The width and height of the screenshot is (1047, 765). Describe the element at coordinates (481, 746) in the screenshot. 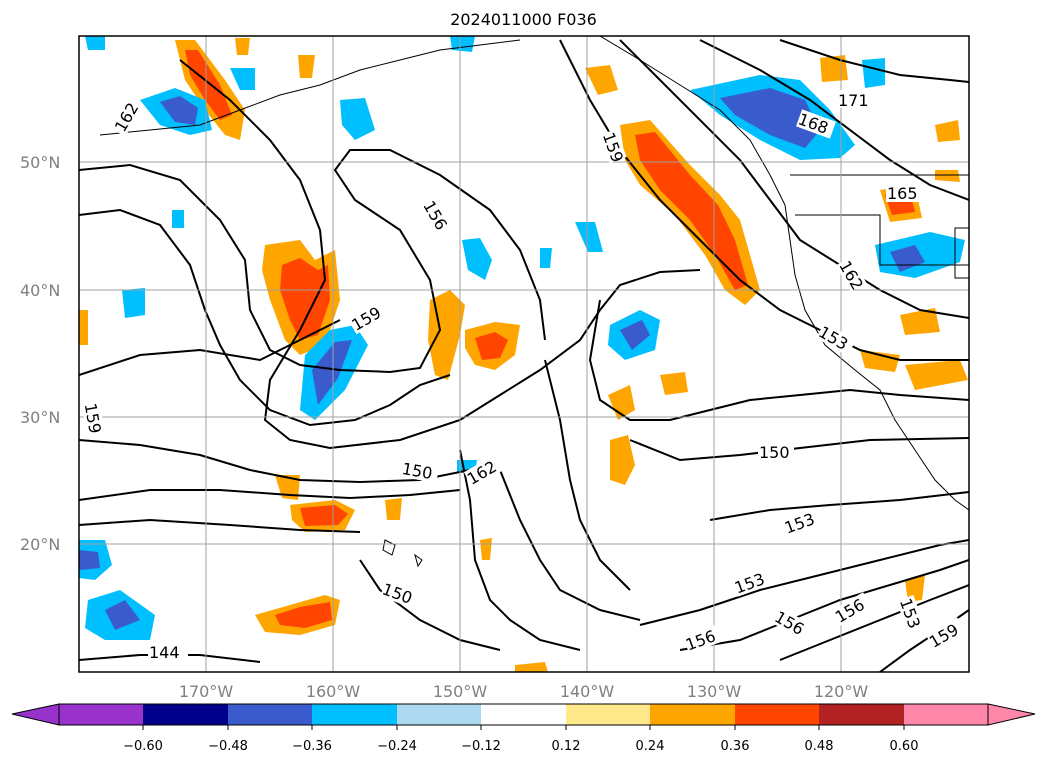

I see `colorbar-tick-label: −0.12` at that location.